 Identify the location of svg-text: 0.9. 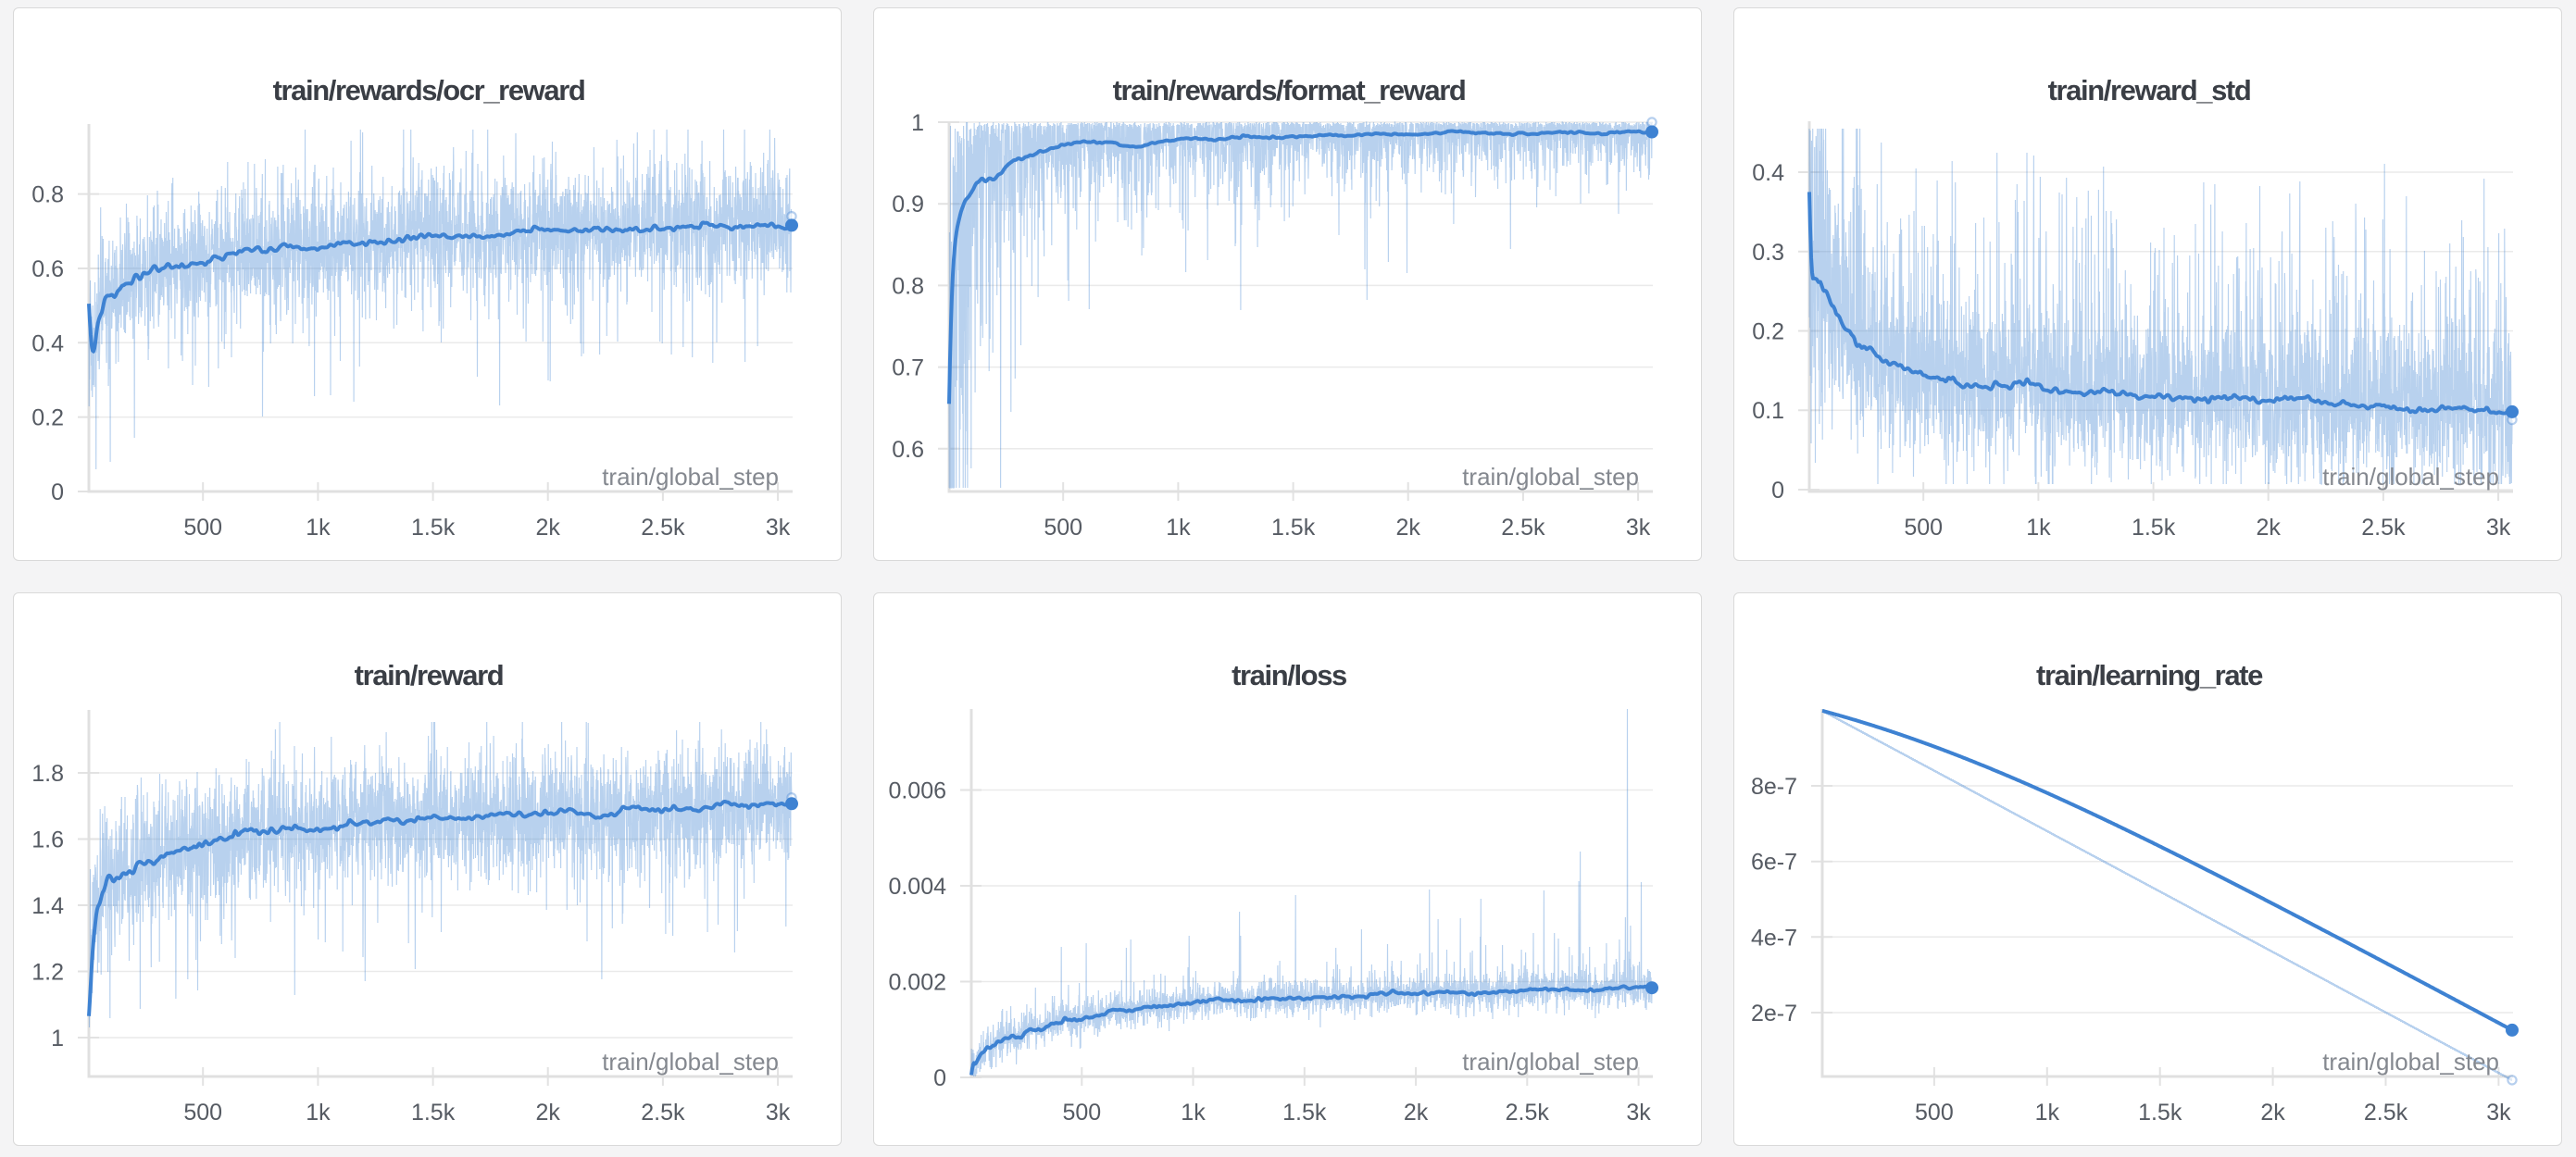
(908, 205).